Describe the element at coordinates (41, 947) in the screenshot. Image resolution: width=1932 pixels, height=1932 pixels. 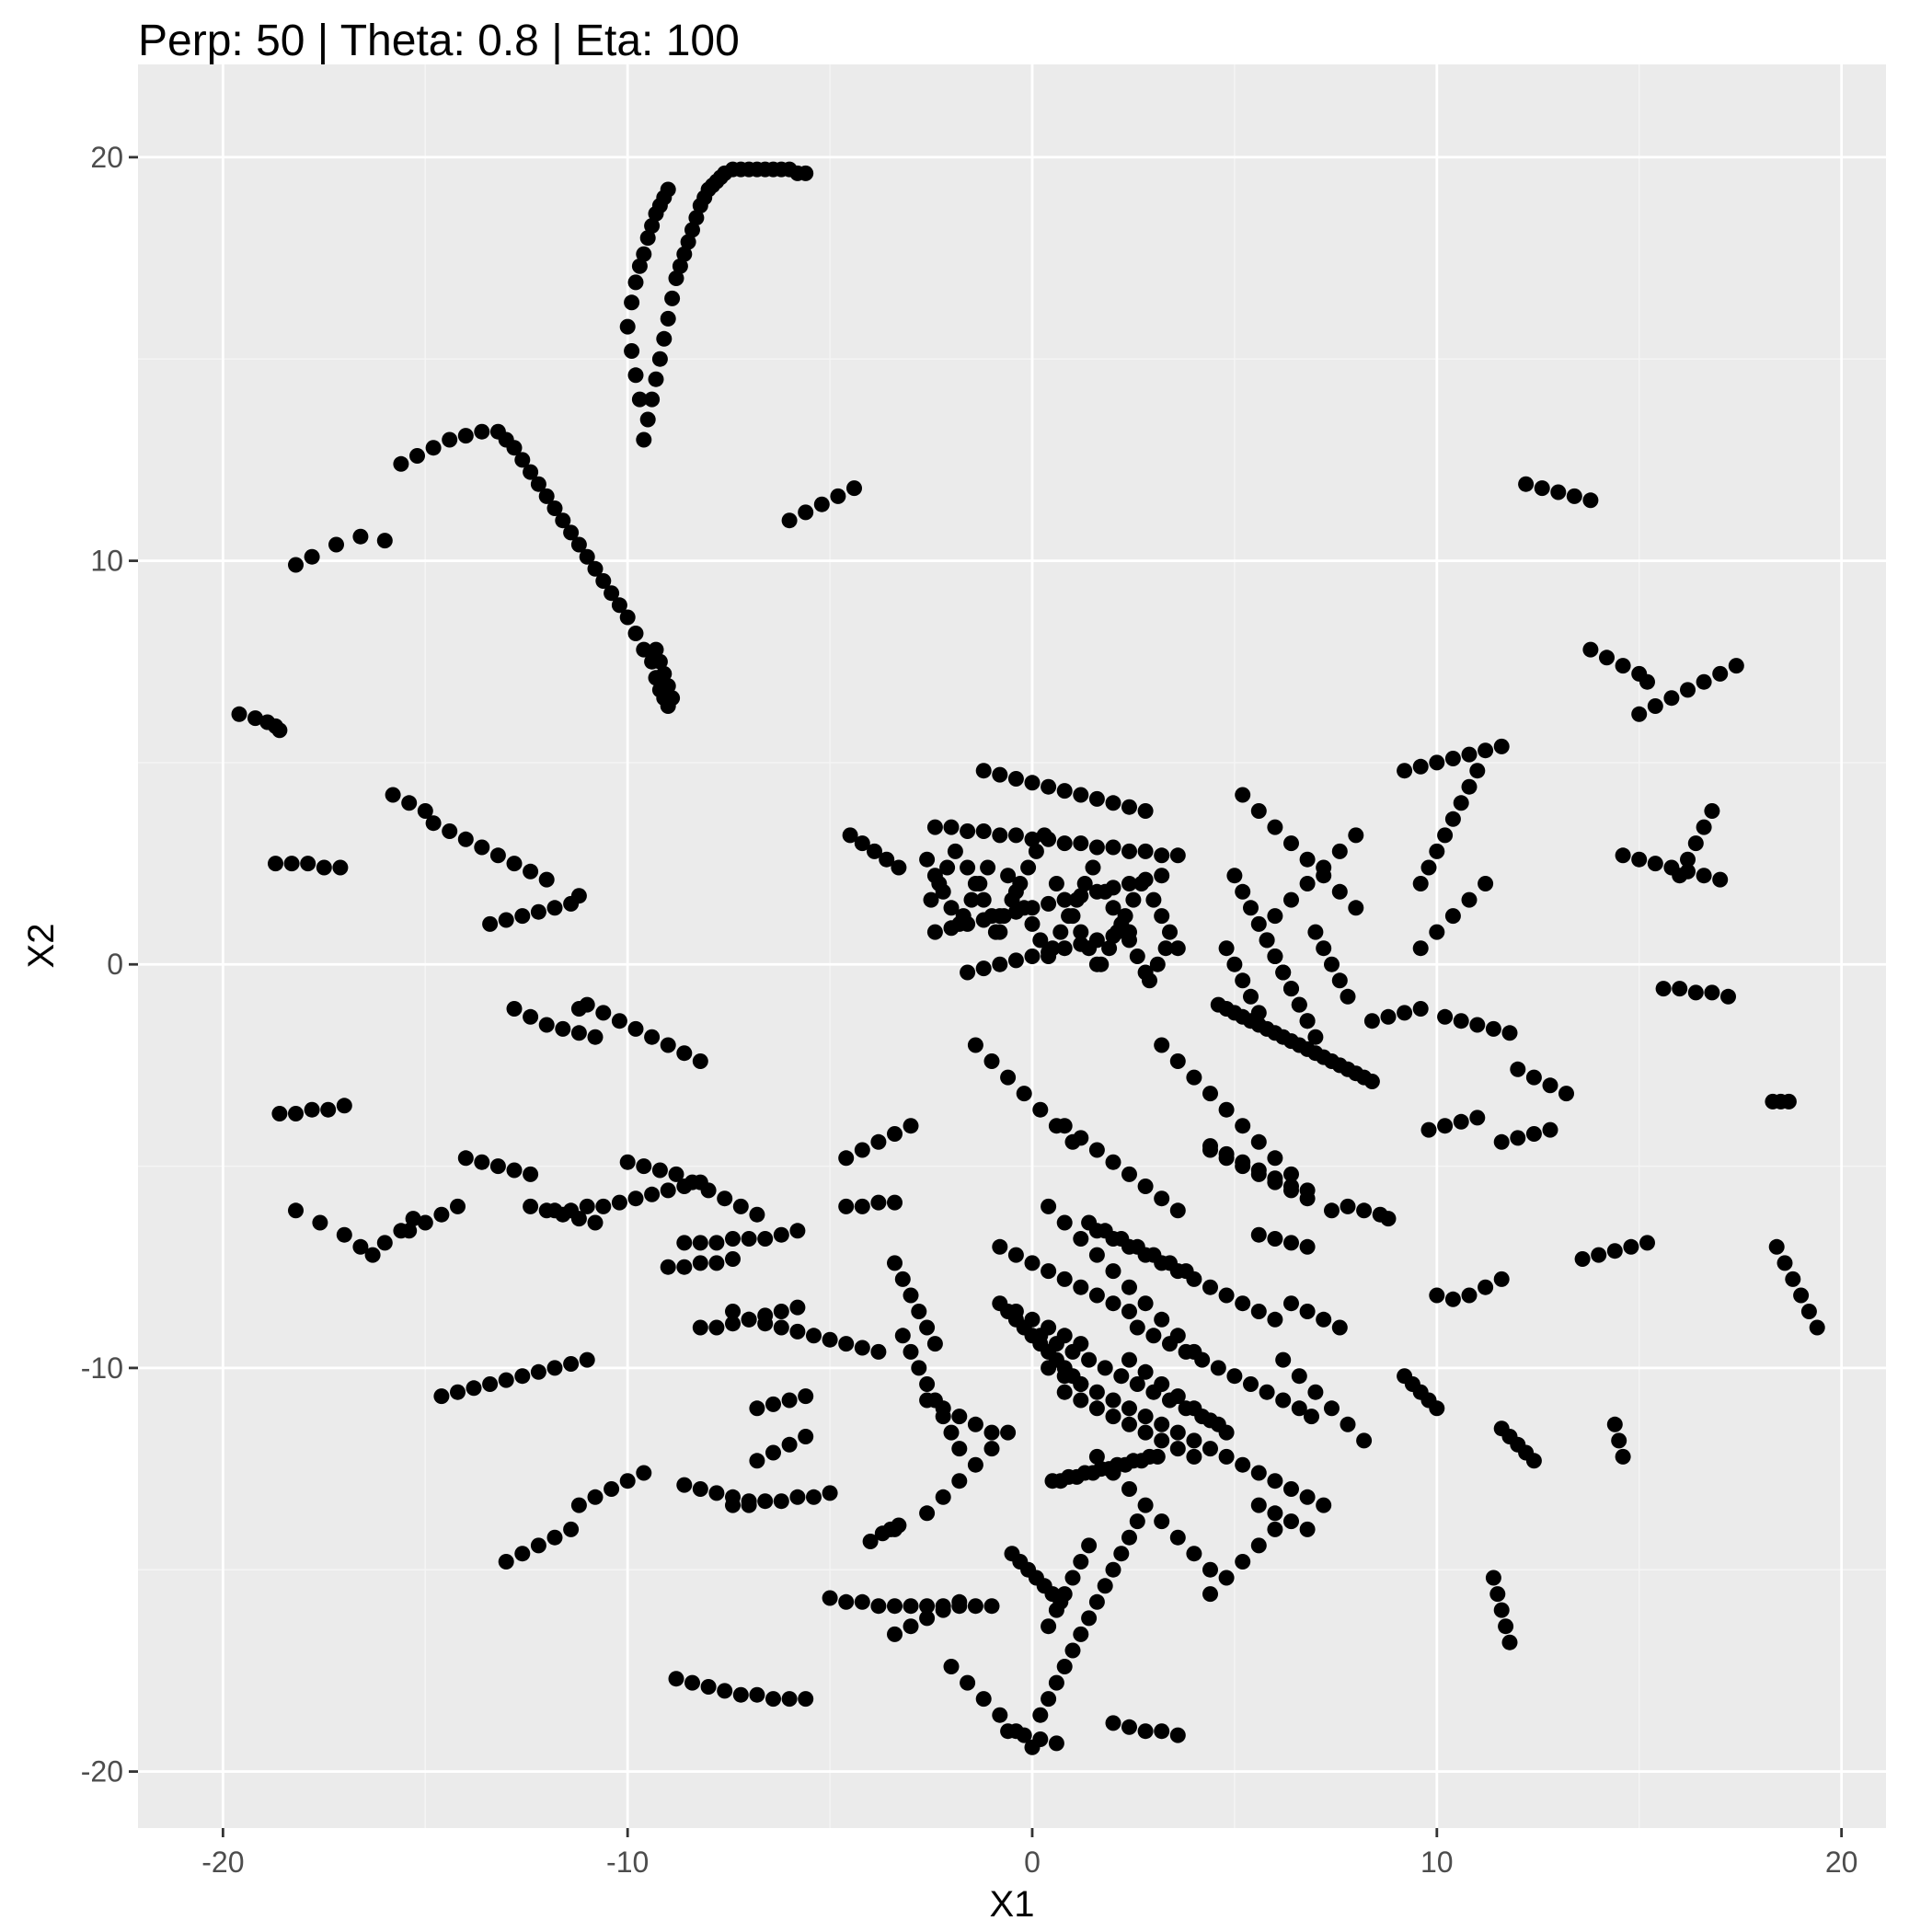
I see `y-axis-title: X2` at that location.